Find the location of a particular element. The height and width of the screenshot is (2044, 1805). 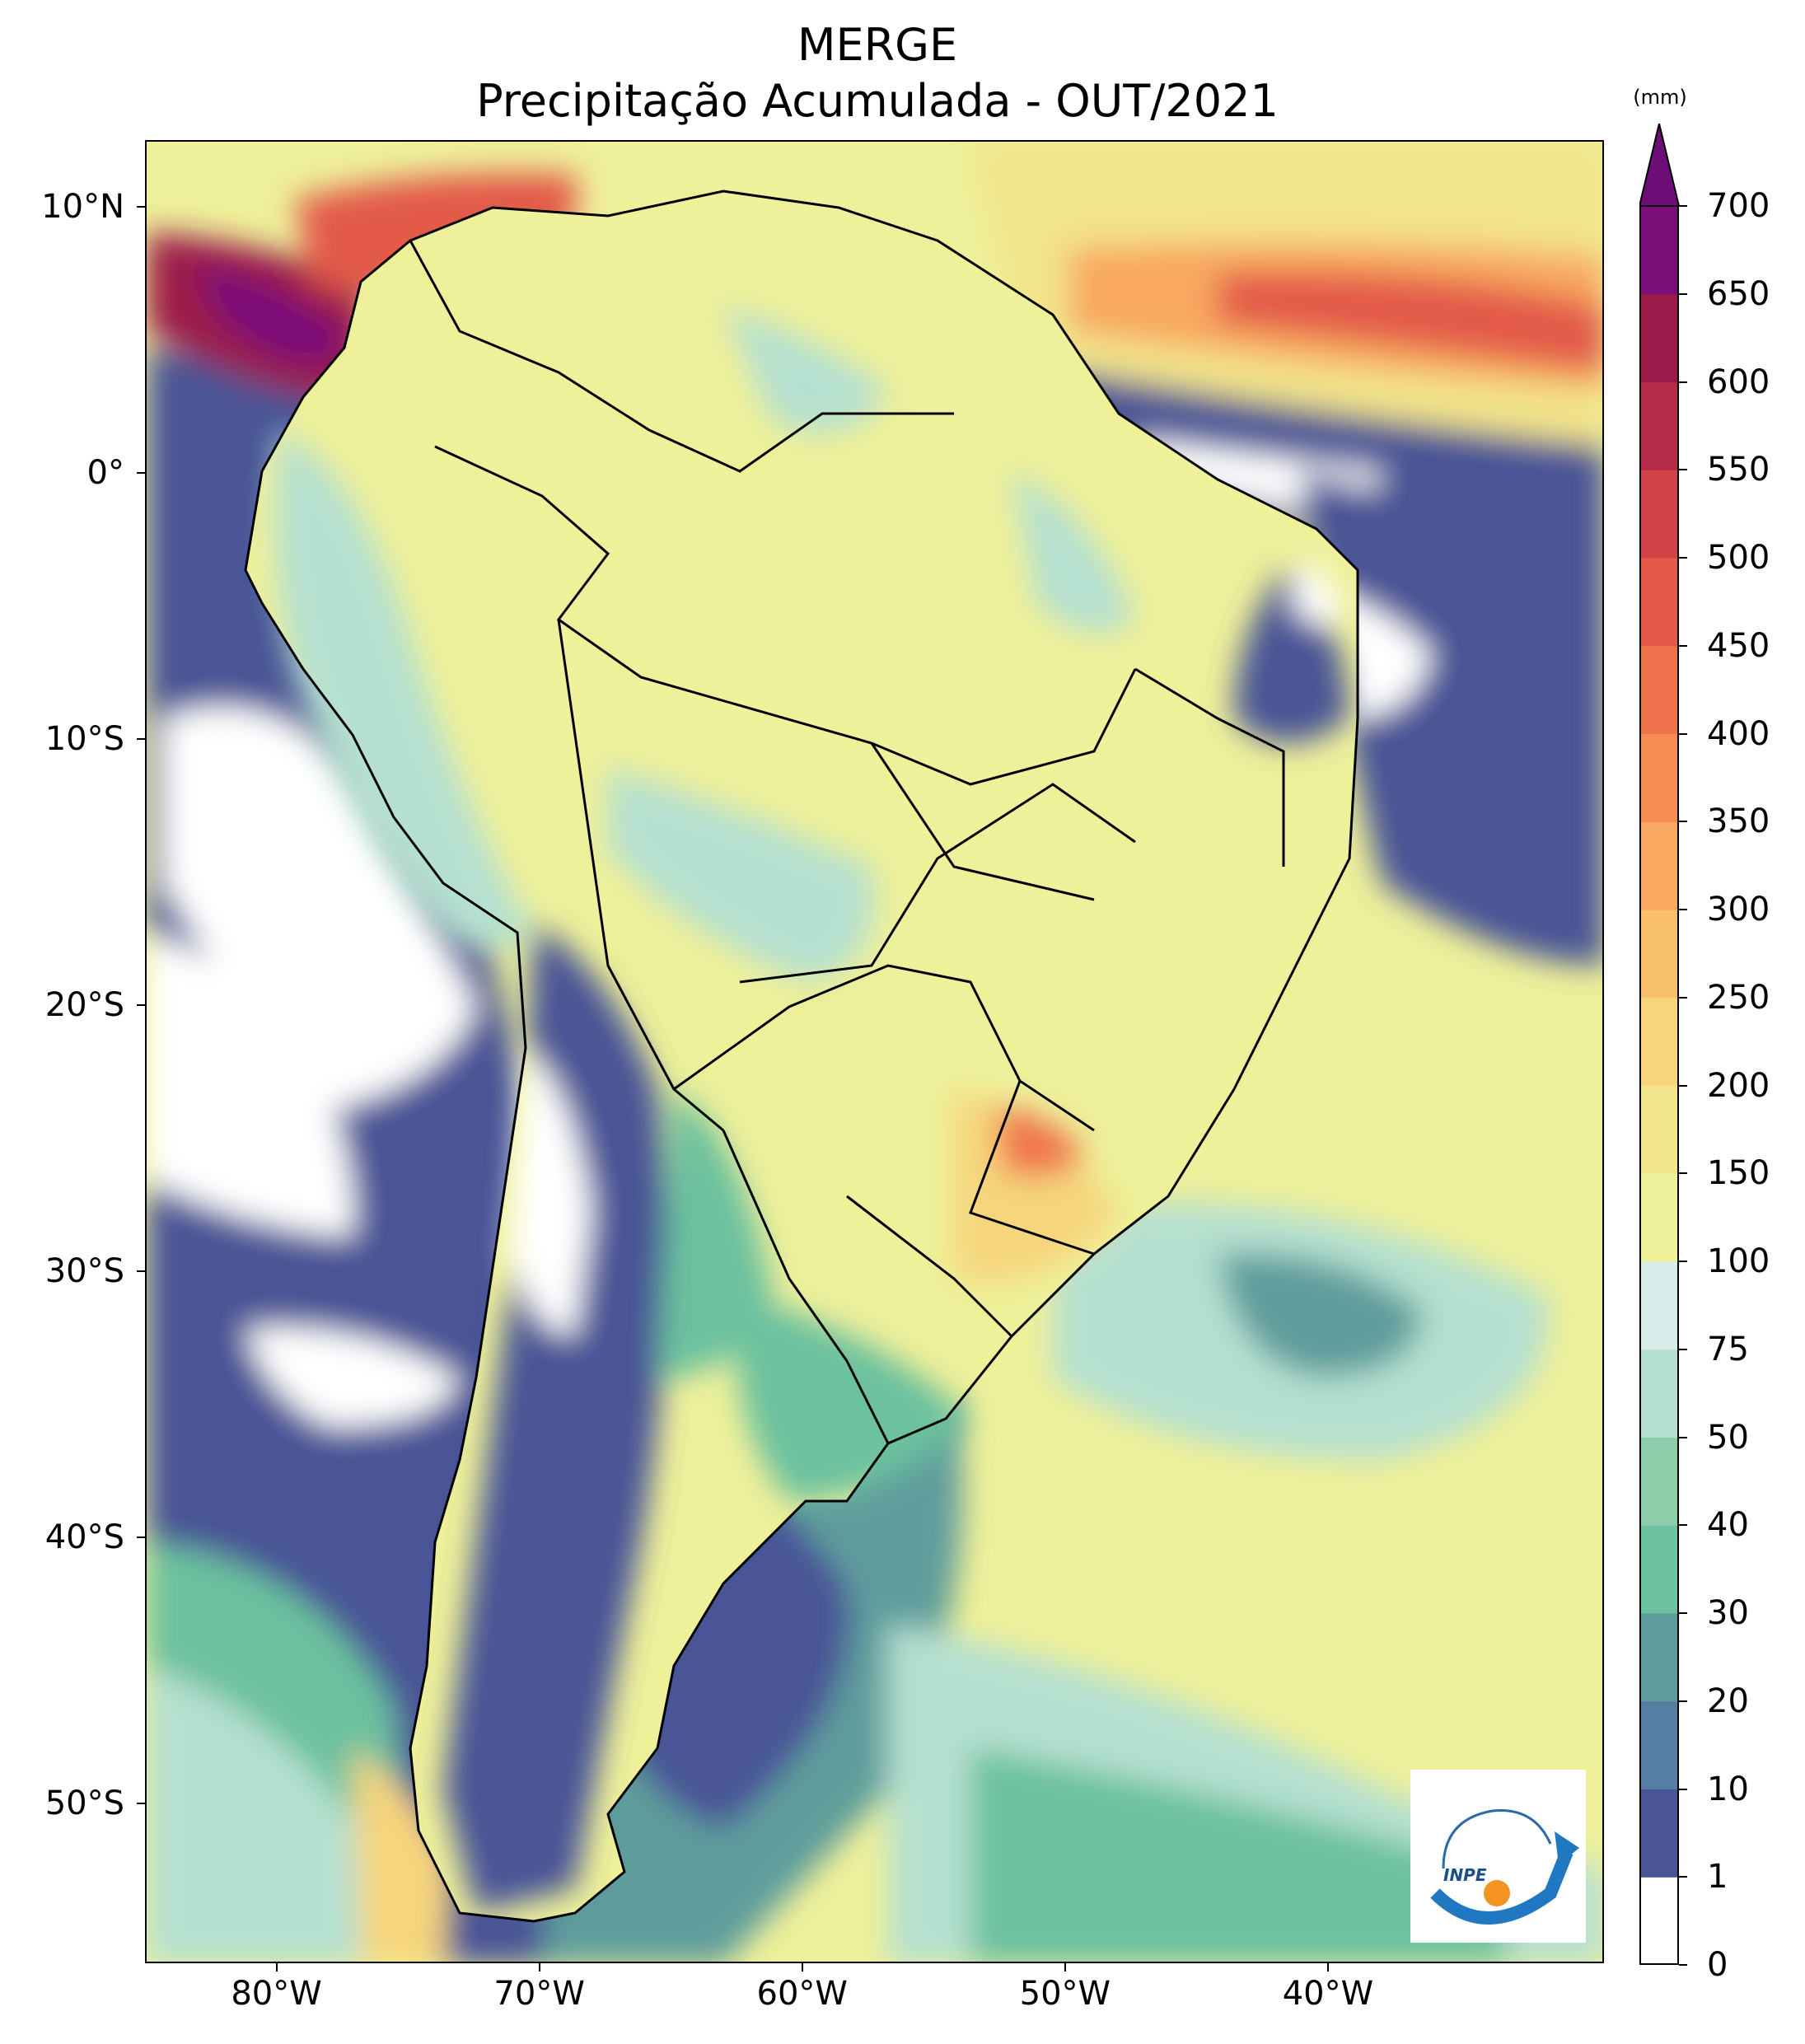

colorbar-level-label: 30 is located at coordinates (1728, 1613).